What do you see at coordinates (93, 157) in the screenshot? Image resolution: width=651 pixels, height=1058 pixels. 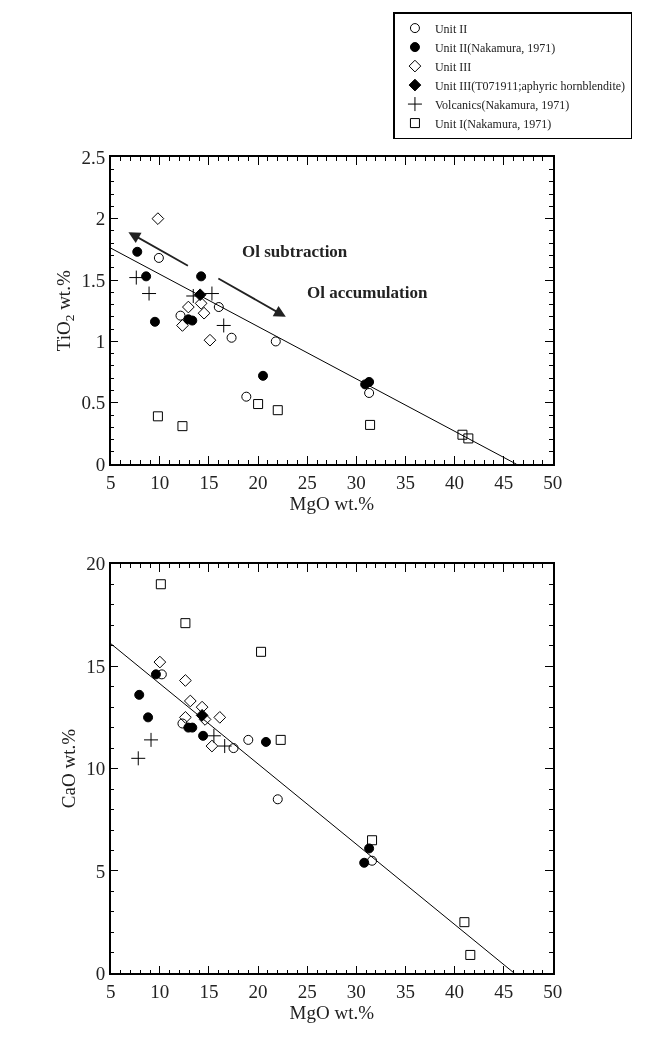 I see `y-tick-label: 2.5` at bounding box center [93, 157].